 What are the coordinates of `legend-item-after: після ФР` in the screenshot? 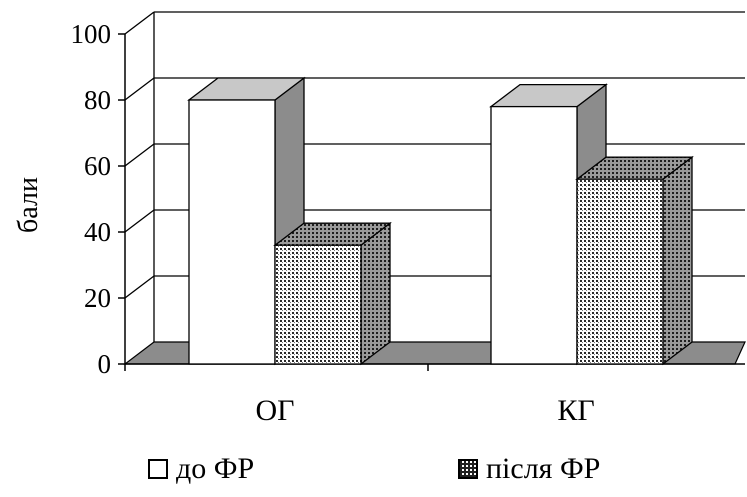 It's located at (529, 469).